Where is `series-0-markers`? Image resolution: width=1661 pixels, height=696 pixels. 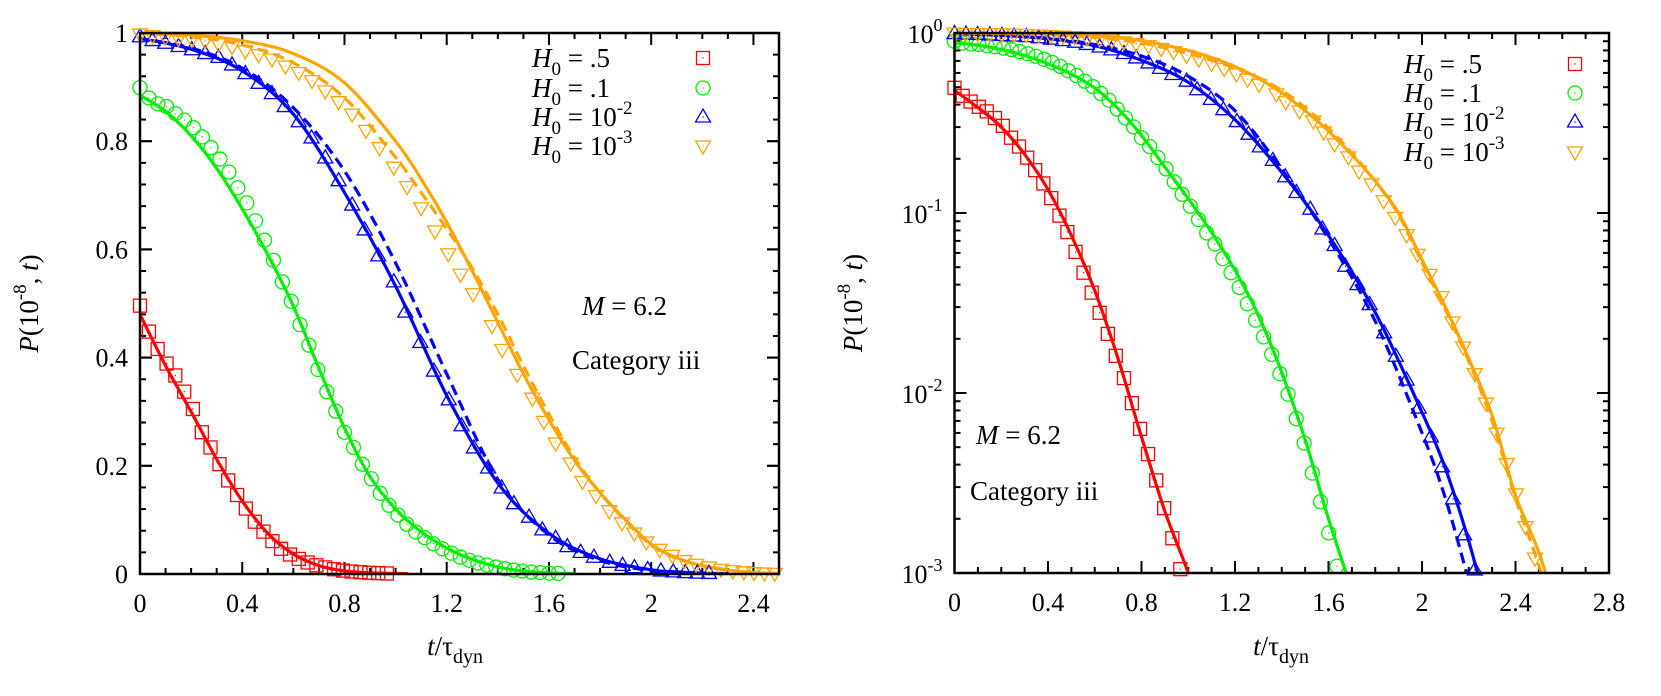 series-0-markers is located at coordinates (263, 439).